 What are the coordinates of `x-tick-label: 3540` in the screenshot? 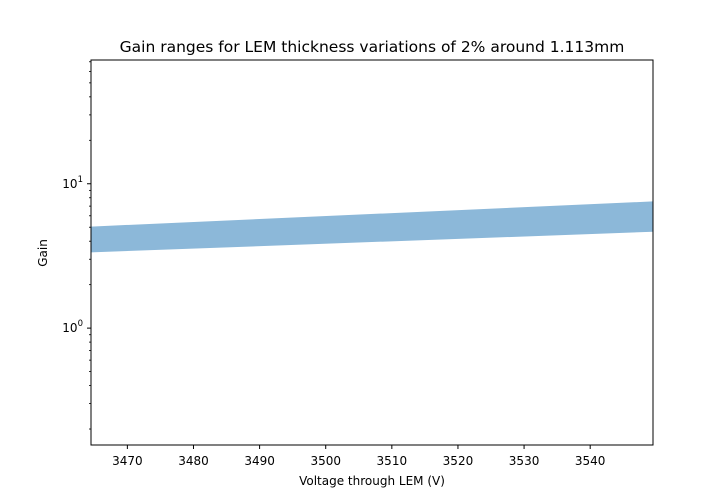 It's located at (590, 461).